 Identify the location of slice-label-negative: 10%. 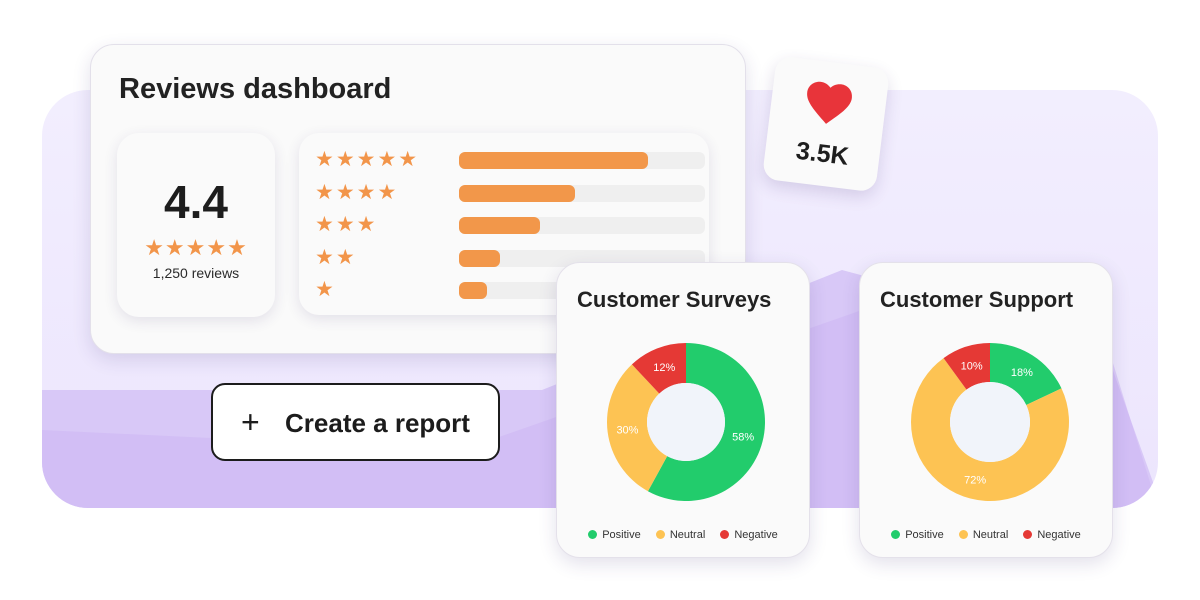
(972, 366).